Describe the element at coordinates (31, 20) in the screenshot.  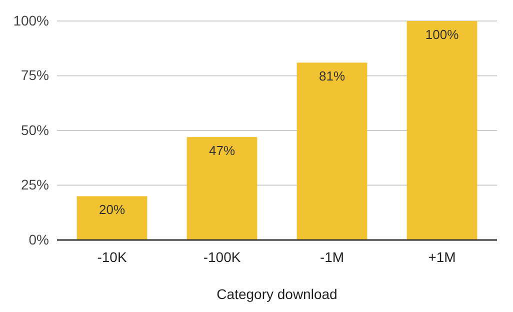
I see `y-tick-label: 100%` at that location.